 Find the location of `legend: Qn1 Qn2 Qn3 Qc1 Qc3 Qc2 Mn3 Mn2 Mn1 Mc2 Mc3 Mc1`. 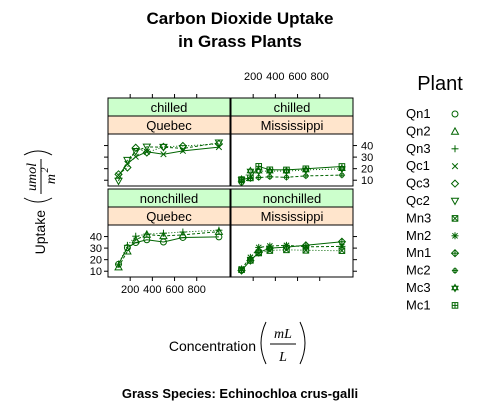

legend: Qn1 Qn2 Qn3 Qc1 Qc3 Qc2 Mn3 Mn2 Mn1 Mc2 Mc3 Mc1 is located at coordinates (433, 209).